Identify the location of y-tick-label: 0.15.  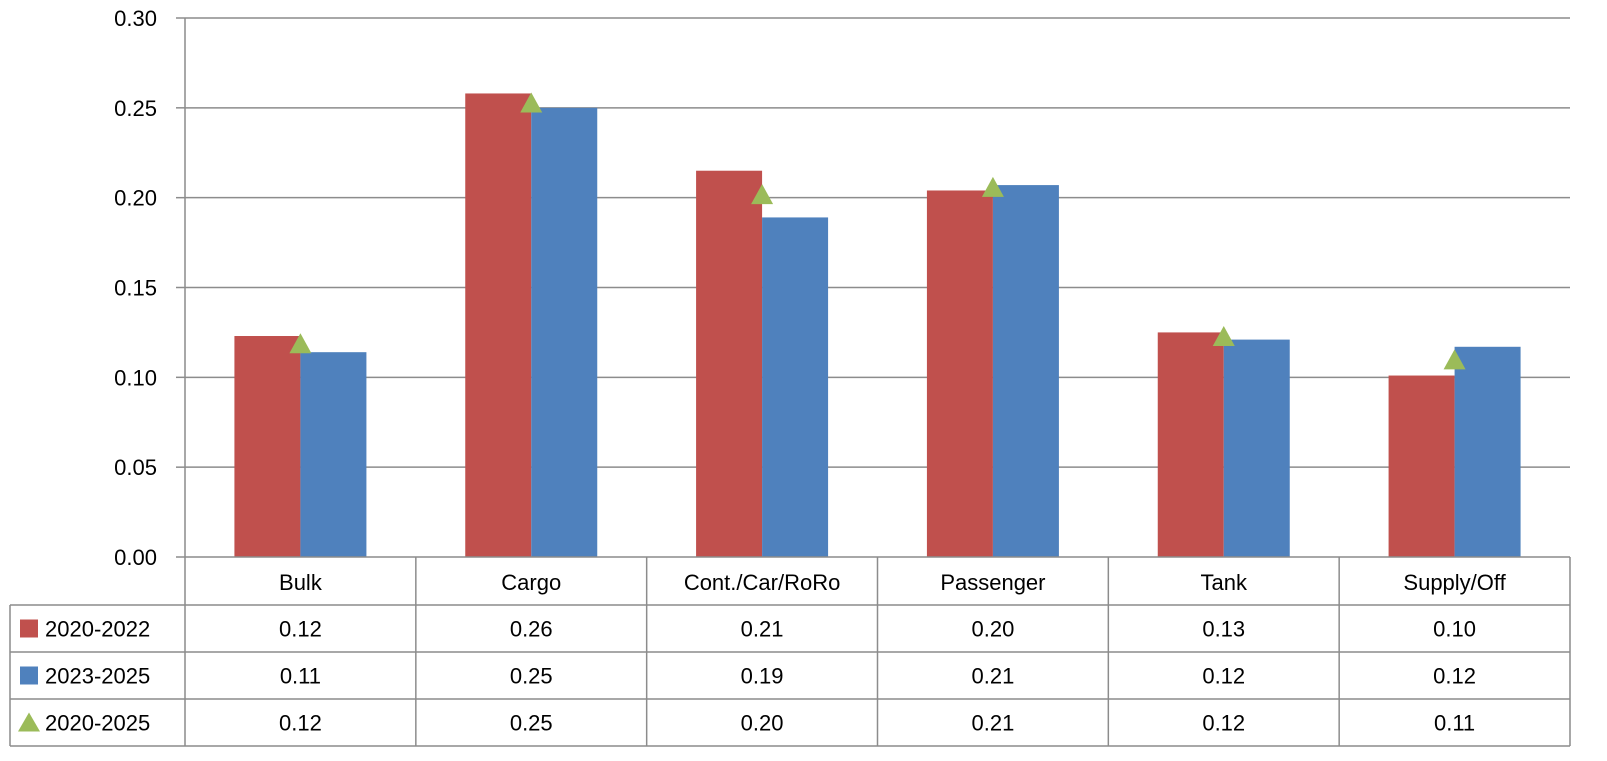
(135, 288).